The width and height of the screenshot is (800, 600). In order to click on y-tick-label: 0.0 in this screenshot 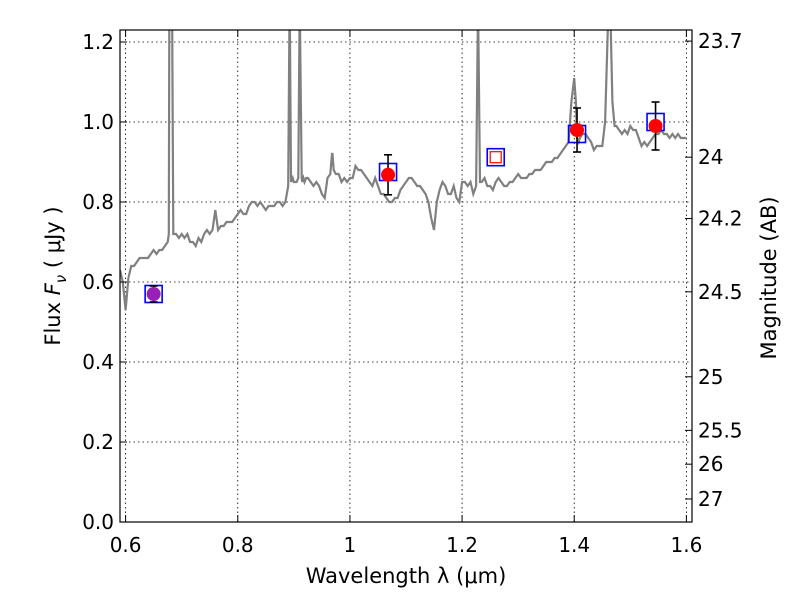, I will do `click(98, 522)`.